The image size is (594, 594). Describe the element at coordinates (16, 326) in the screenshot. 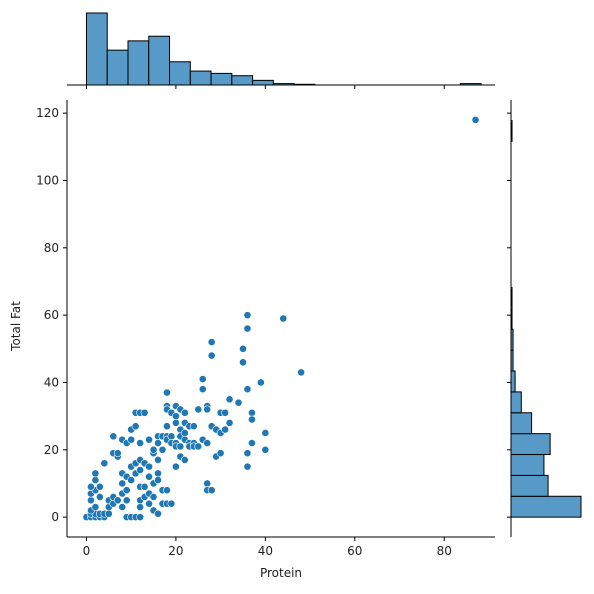

I see `y-axis-label: Total Fat` at that location.